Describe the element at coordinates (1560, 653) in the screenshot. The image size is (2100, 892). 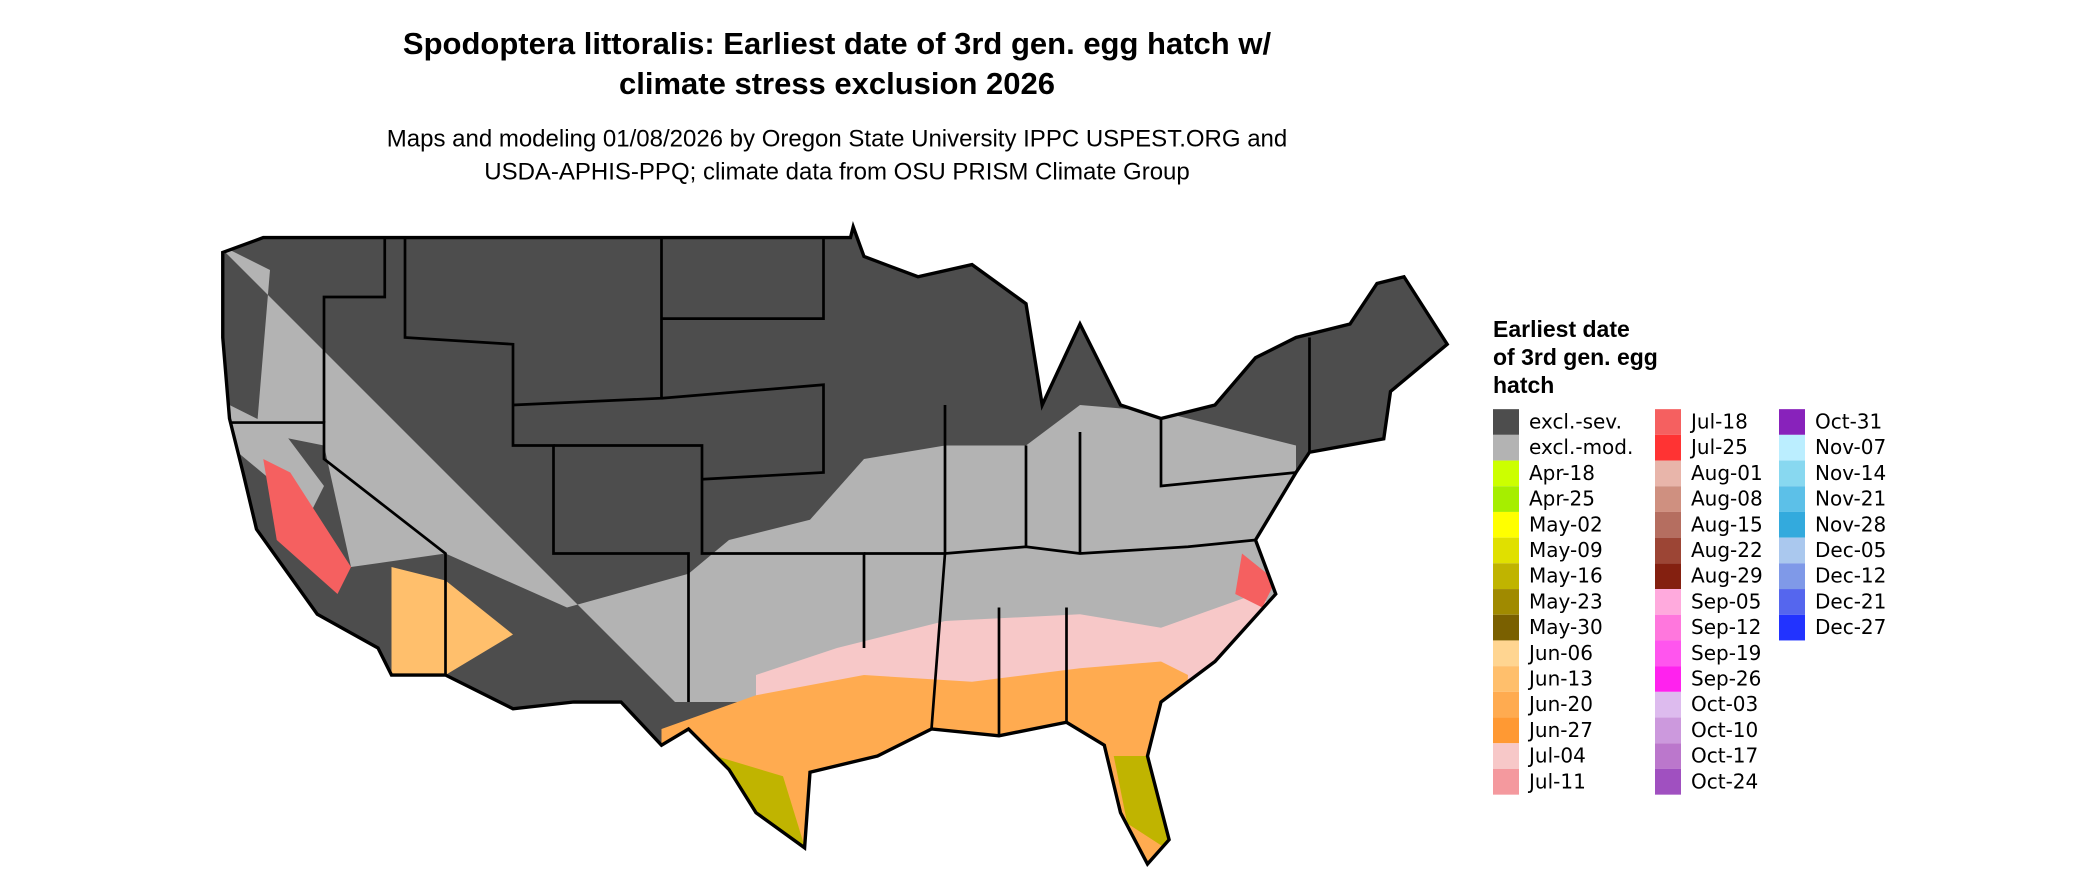
I see `legend-label: Jun-06` at that location.